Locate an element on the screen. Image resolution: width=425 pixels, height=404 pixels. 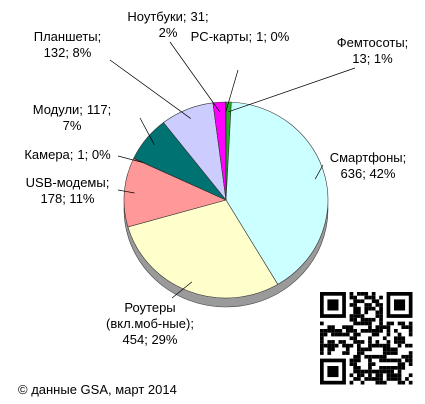
slice-value: 132; 8% is located at coordinates (67, 52).